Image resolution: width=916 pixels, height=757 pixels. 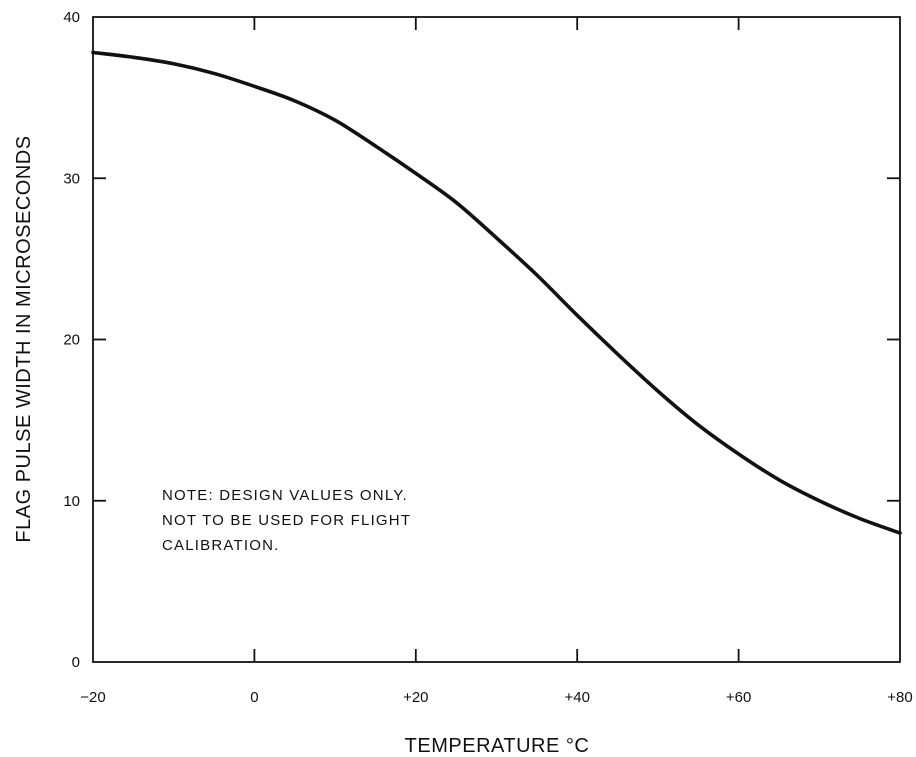 What do you see at coordinates (92, 697) in the screenshot?
I see `x-tick-label: −20` at bounding box center [92, 697].